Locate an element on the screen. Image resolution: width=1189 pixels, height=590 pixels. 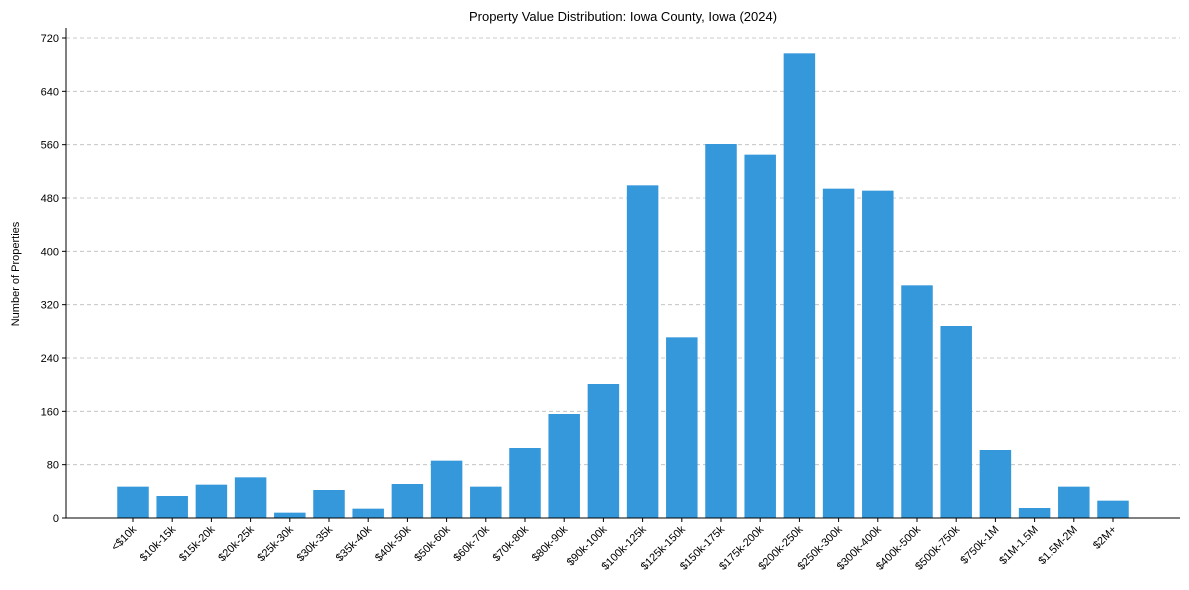
x-tick-label: $1M-1.5M is located at coordinates (1019, 546).